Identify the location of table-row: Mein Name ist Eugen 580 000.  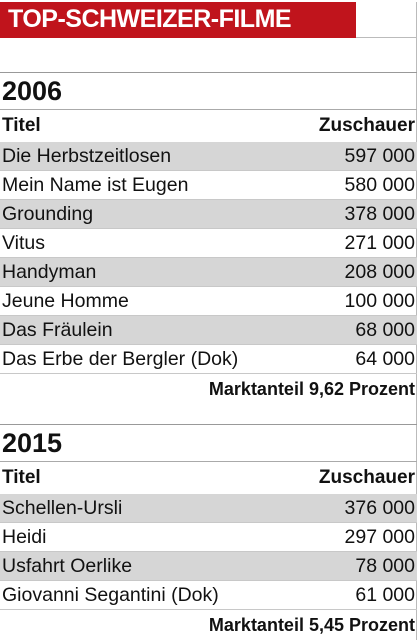
(208, 185).